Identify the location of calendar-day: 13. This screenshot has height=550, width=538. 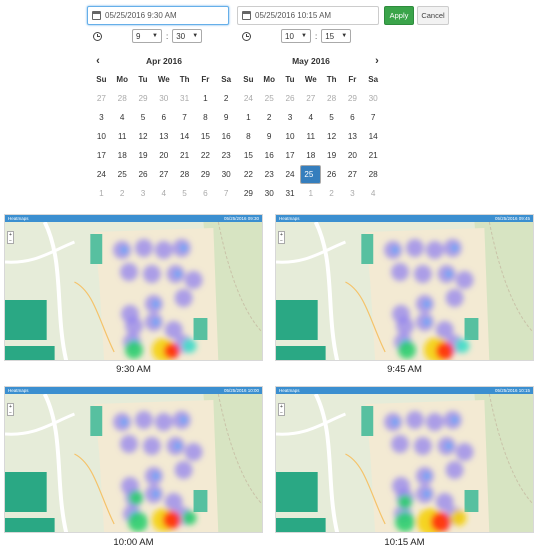
(164, 136).